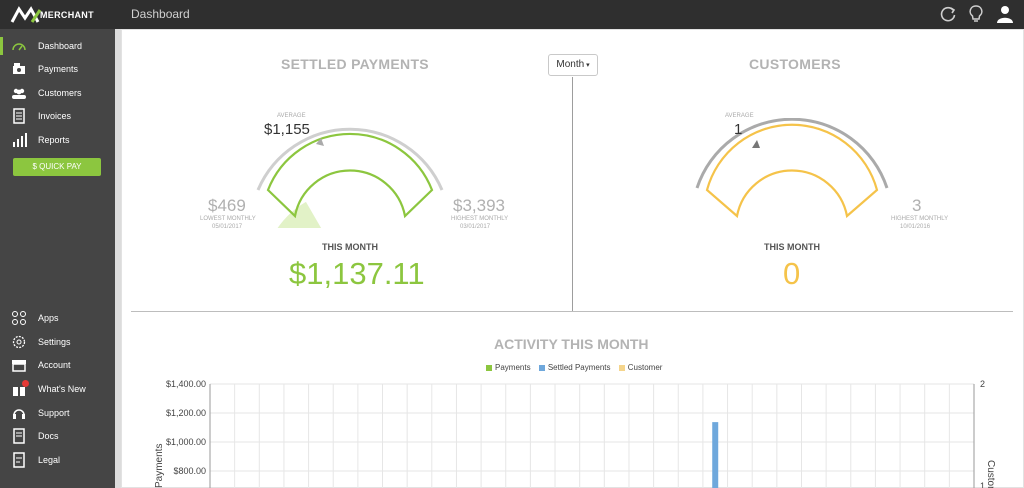 Image resolution: width=1024 pixels, height=488 pixels. What do you see at coordinates (489, 367) in the screenshot?
I see `legend-swatch-payments` at bounding box center [489, 367].